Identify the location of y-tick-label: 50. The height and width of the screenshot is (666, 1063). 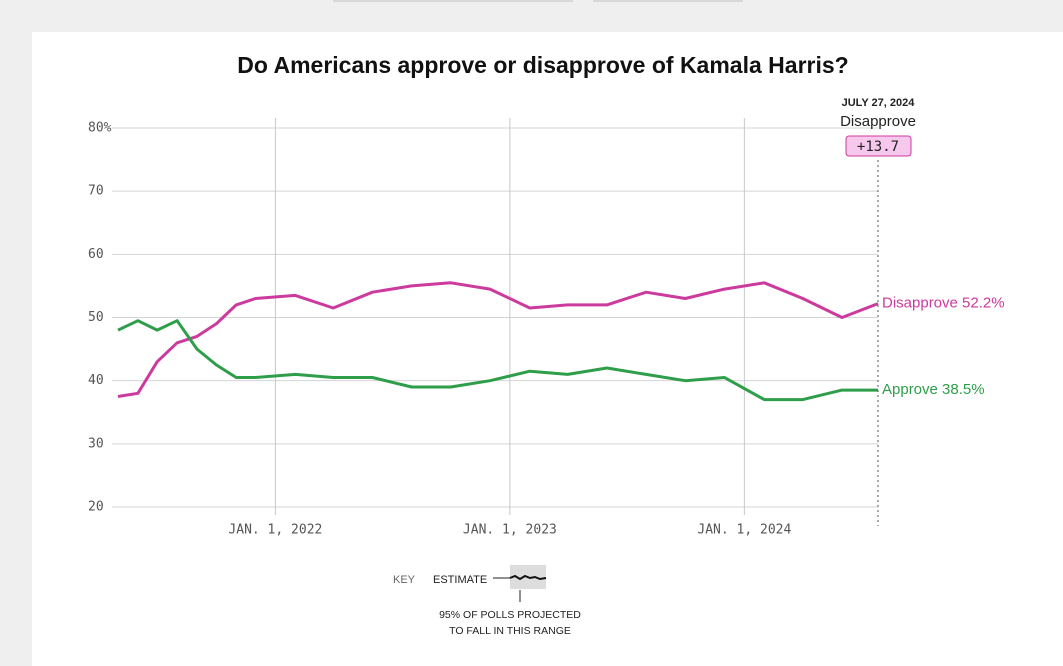
(96, 317).